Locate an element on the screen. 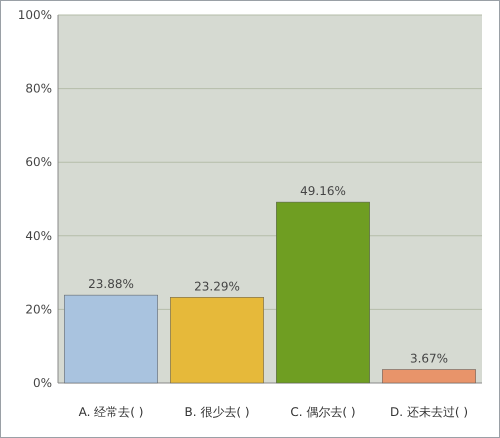 Image resolution: width=500 pixels, height=438 pixels. x-tick-label: C. 偶尔去( ) is located at coordinates (323, 412).